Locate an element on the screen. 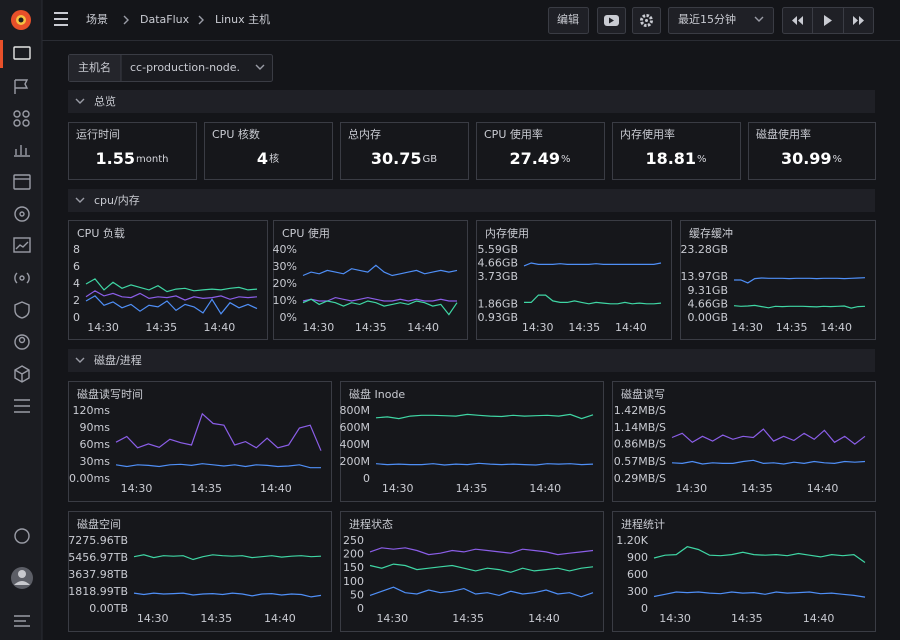 This screenshot has width=900, height=640. stat-unit: 核 is located at coordinates (274, 158).